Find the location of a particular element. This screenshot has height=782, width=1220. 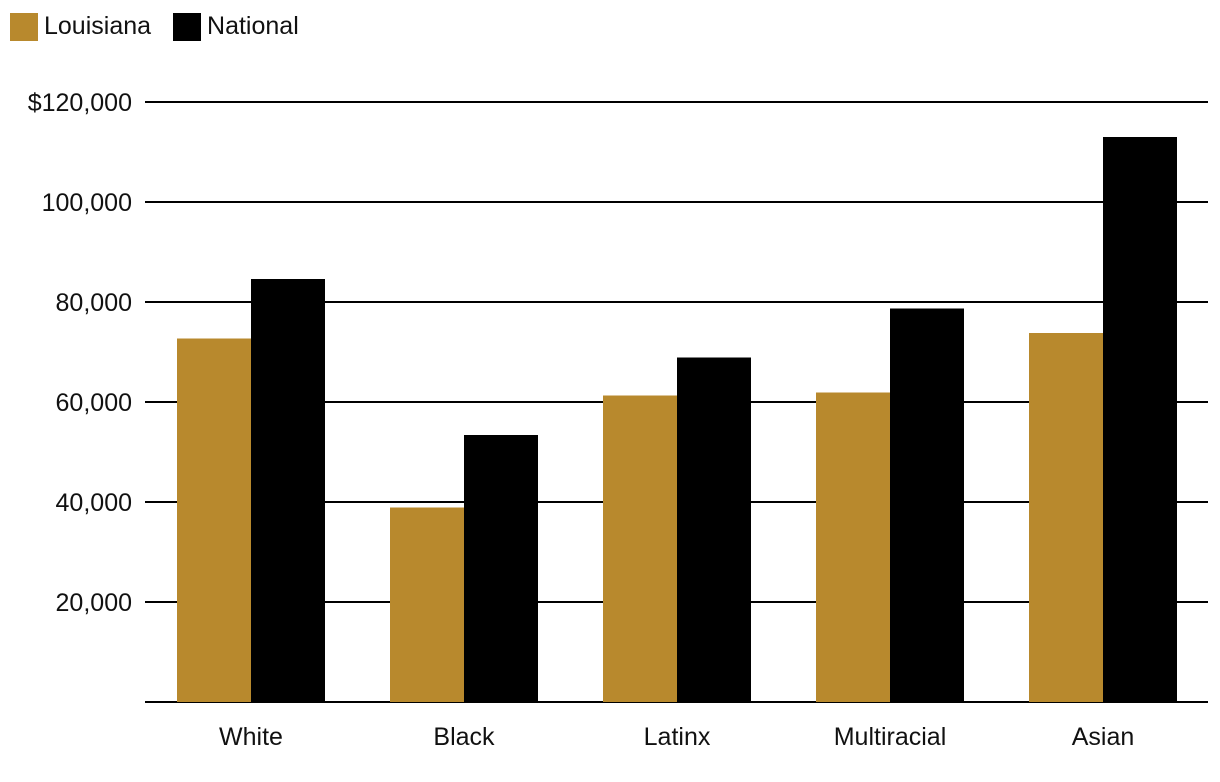

x-tick-label-white: White is located at coordinates (251, 737).